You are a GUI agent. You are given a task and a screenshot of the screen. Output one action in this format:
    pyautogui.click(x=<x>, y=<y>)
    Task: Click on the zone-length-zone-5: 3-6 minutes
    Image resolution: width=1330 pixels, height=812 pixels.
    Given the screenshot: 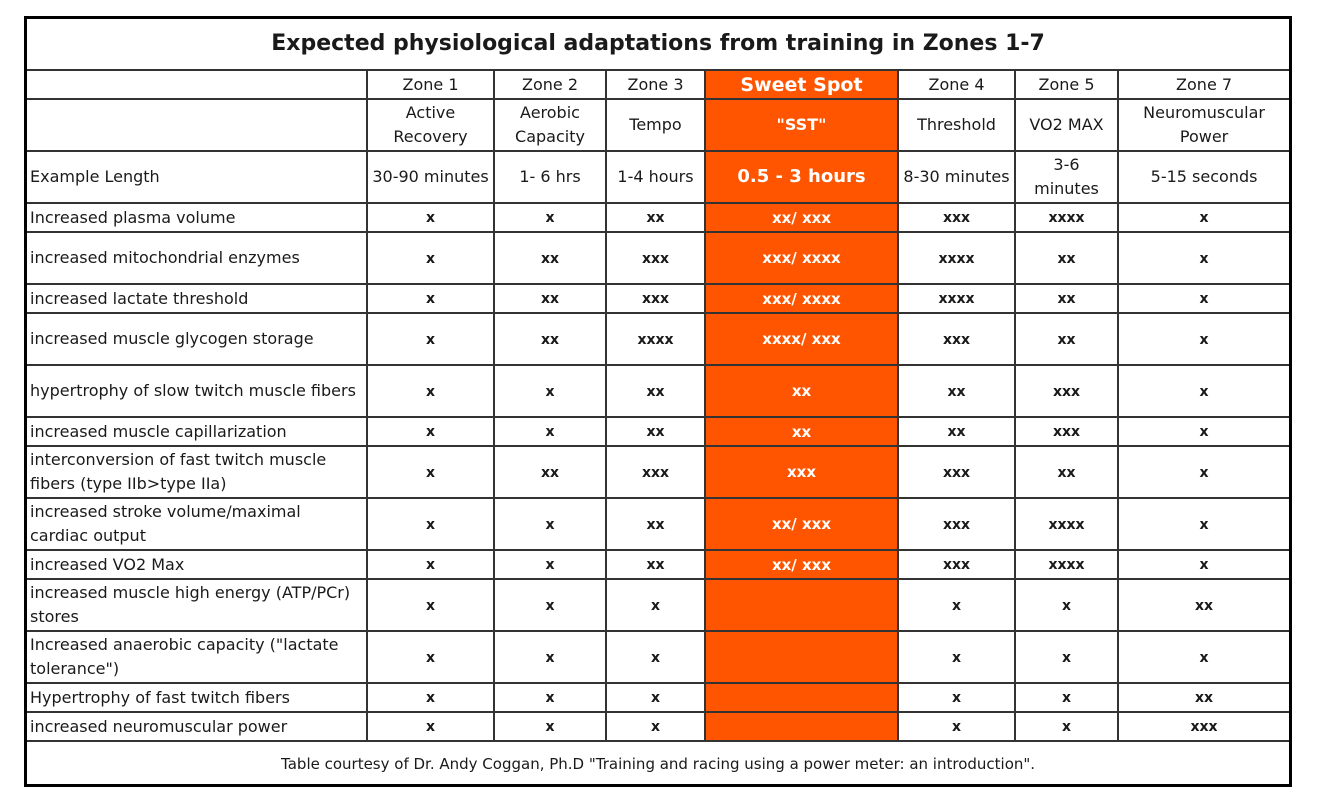 What is the action you would take?
    pyautogui.click(x=1066, y=177)
    